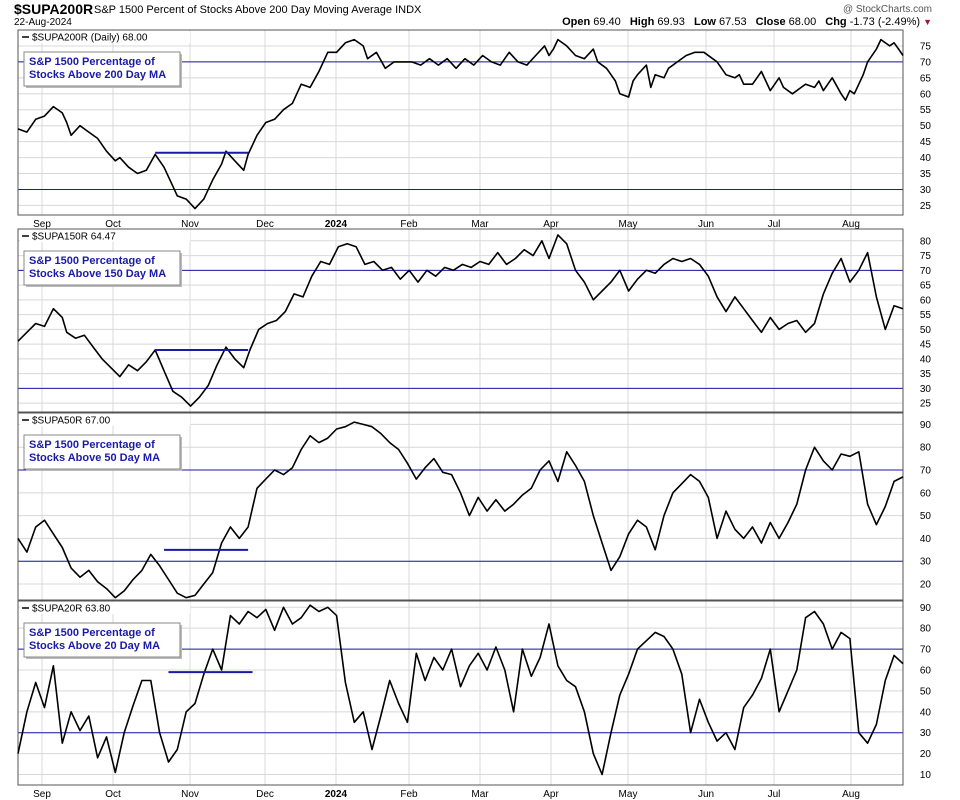 The height and width of the screenshot is (800, 960). What do you see at coordinates (94, 458) in the screenshot?
I see `note-text: Stocks Above 50 Day MA` at bounding box center [94, 458].